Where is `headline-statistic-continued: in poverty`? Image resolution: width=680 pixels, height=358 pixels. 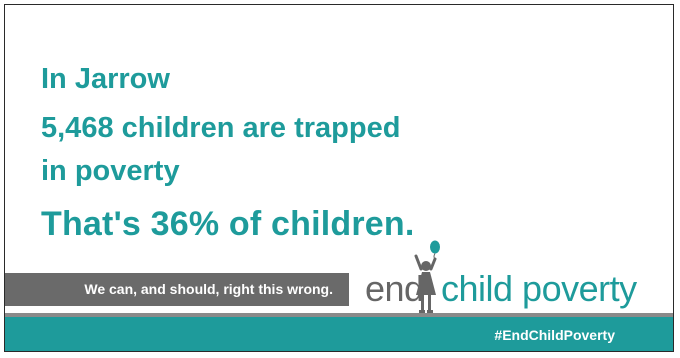 headline-statistic-continued: in poverty is located at coordinates (110, 171).